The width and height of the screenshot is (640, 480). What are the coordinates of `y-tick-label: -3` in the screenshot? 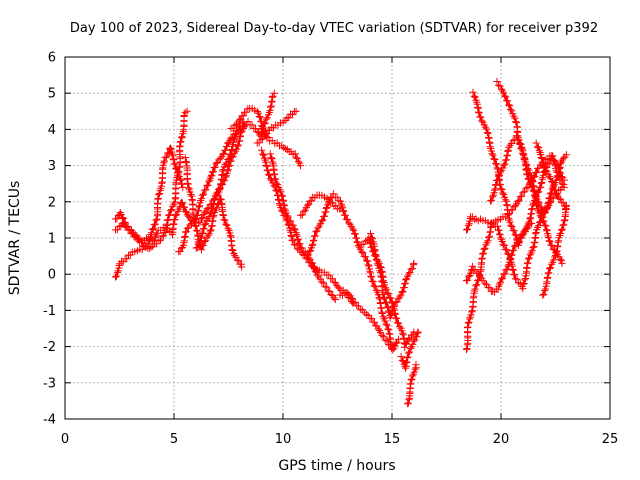 It's located at (49, 383).